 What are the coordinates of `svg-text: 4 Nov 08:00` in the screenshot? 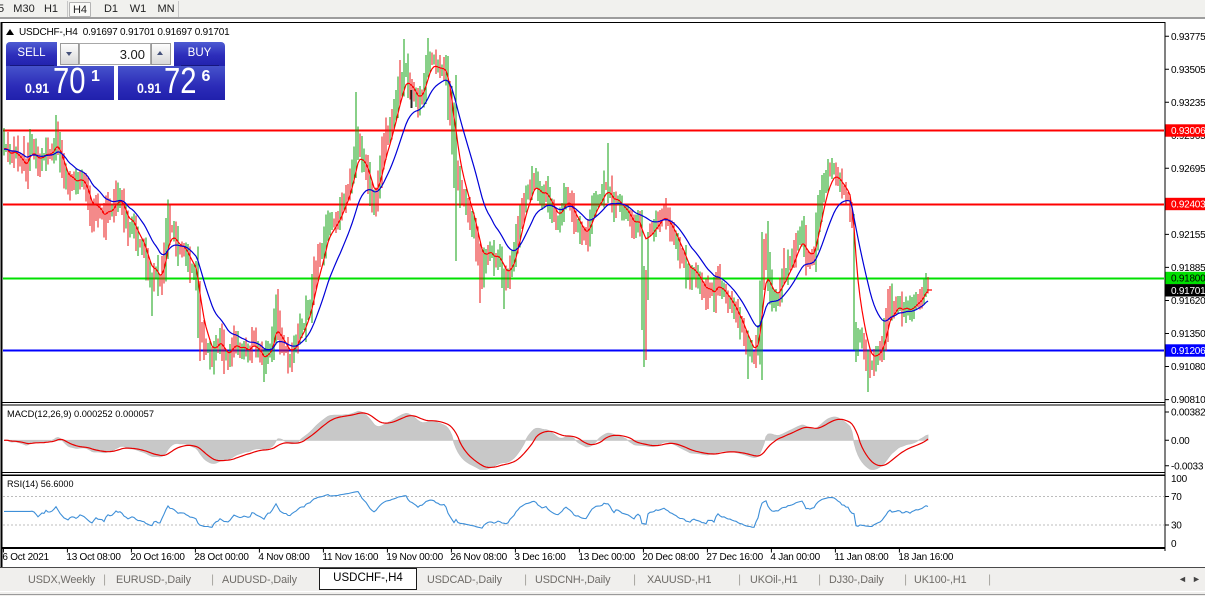 It's located at (284, 557).